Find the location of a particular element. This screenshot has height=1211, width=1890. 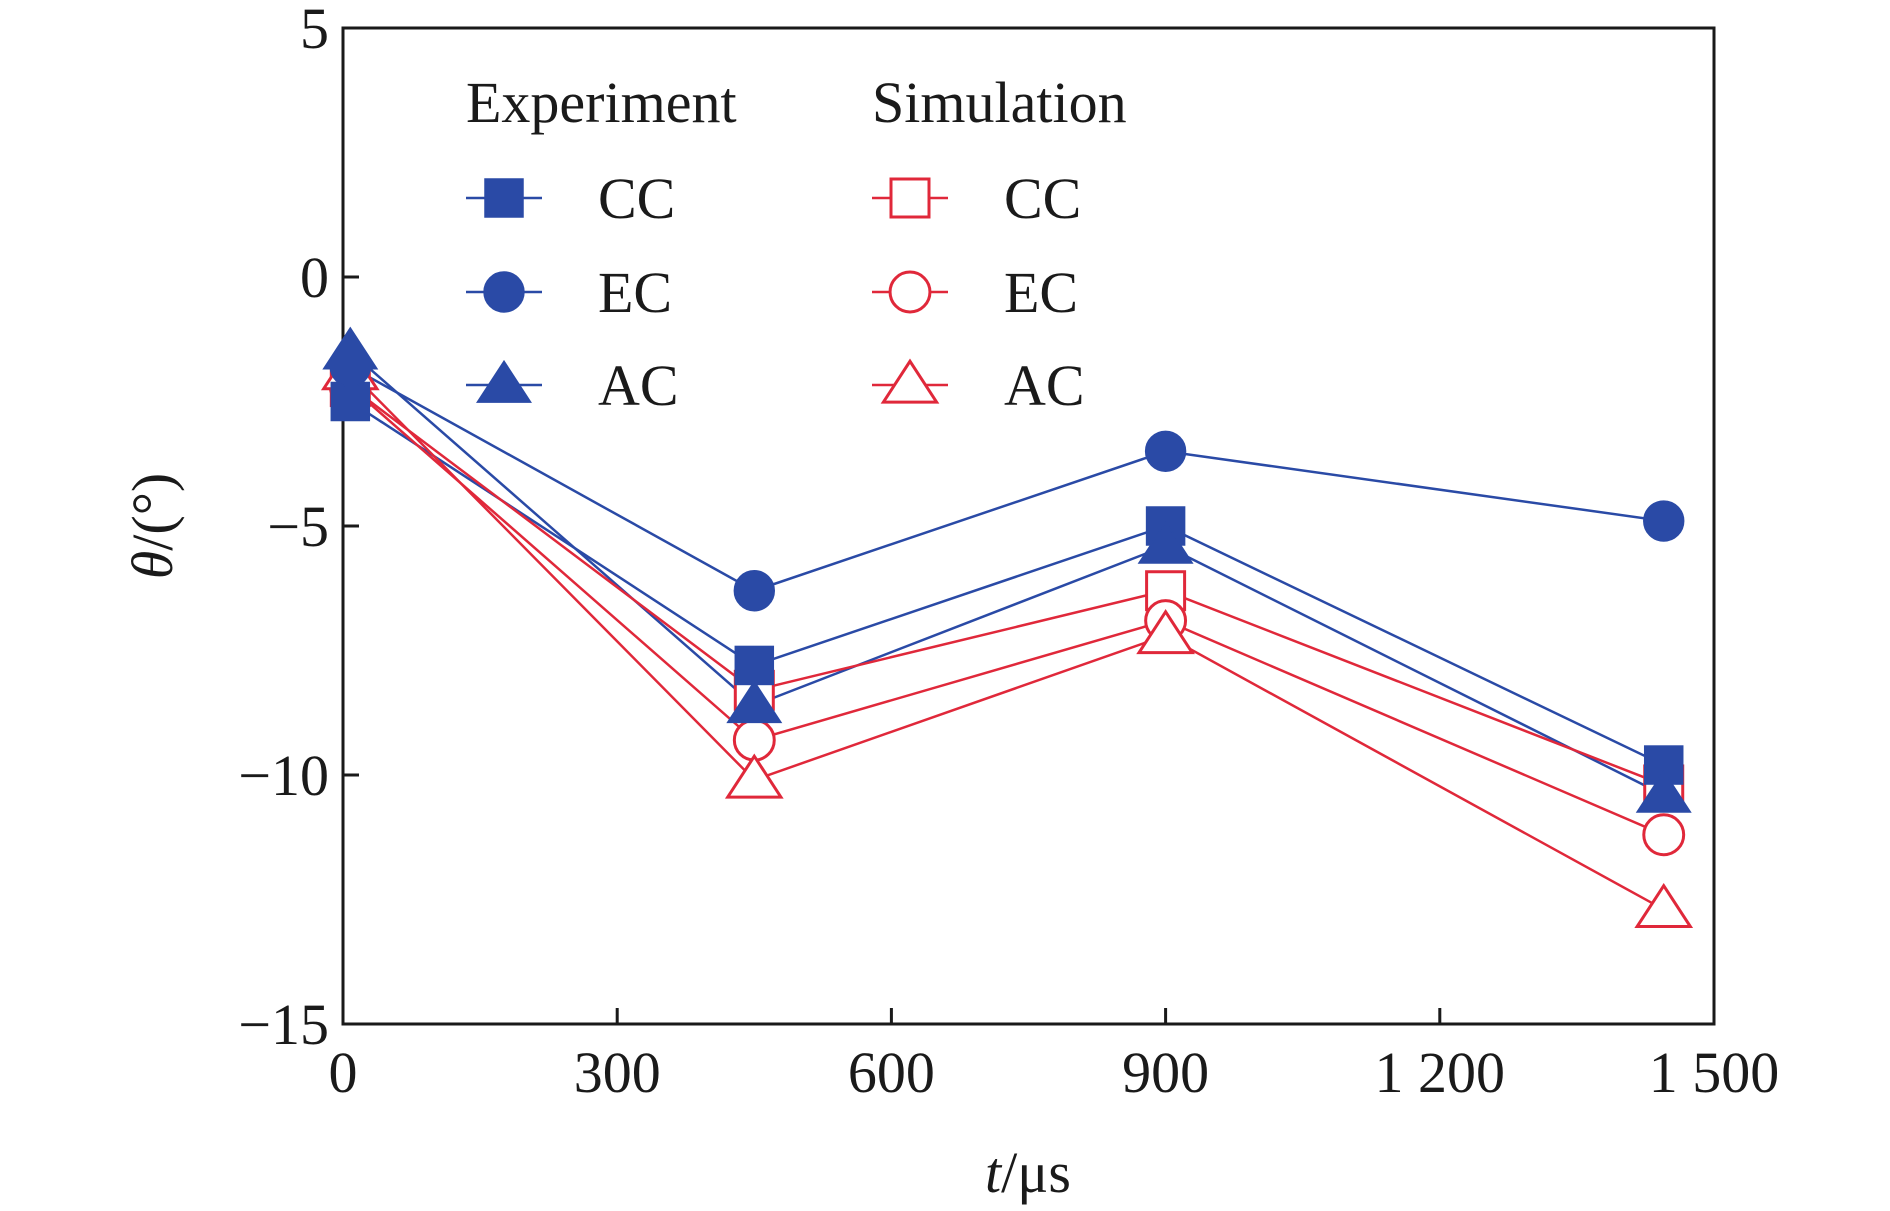

legend-marker-simulation-ec is located at coordinates (910, 292).